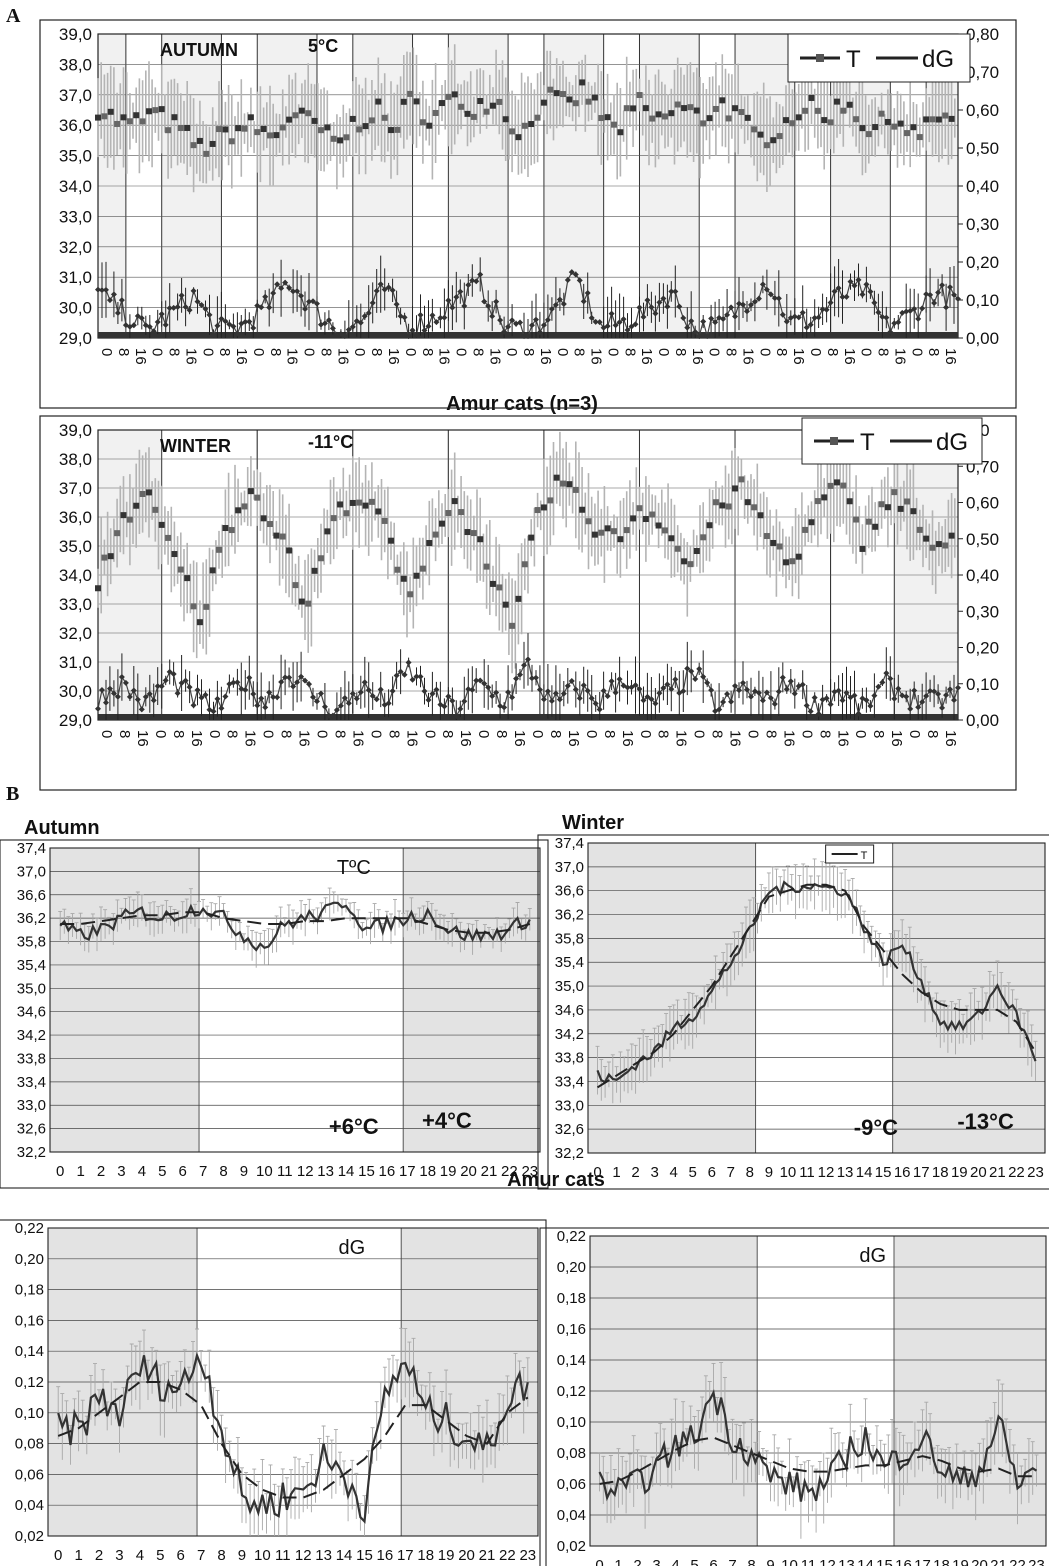 The image size is (1049, 1566). What do you see at coordinates (834, 441) in the screenshot?
I see `legend-t-marker` at bounding box center [834, 441].